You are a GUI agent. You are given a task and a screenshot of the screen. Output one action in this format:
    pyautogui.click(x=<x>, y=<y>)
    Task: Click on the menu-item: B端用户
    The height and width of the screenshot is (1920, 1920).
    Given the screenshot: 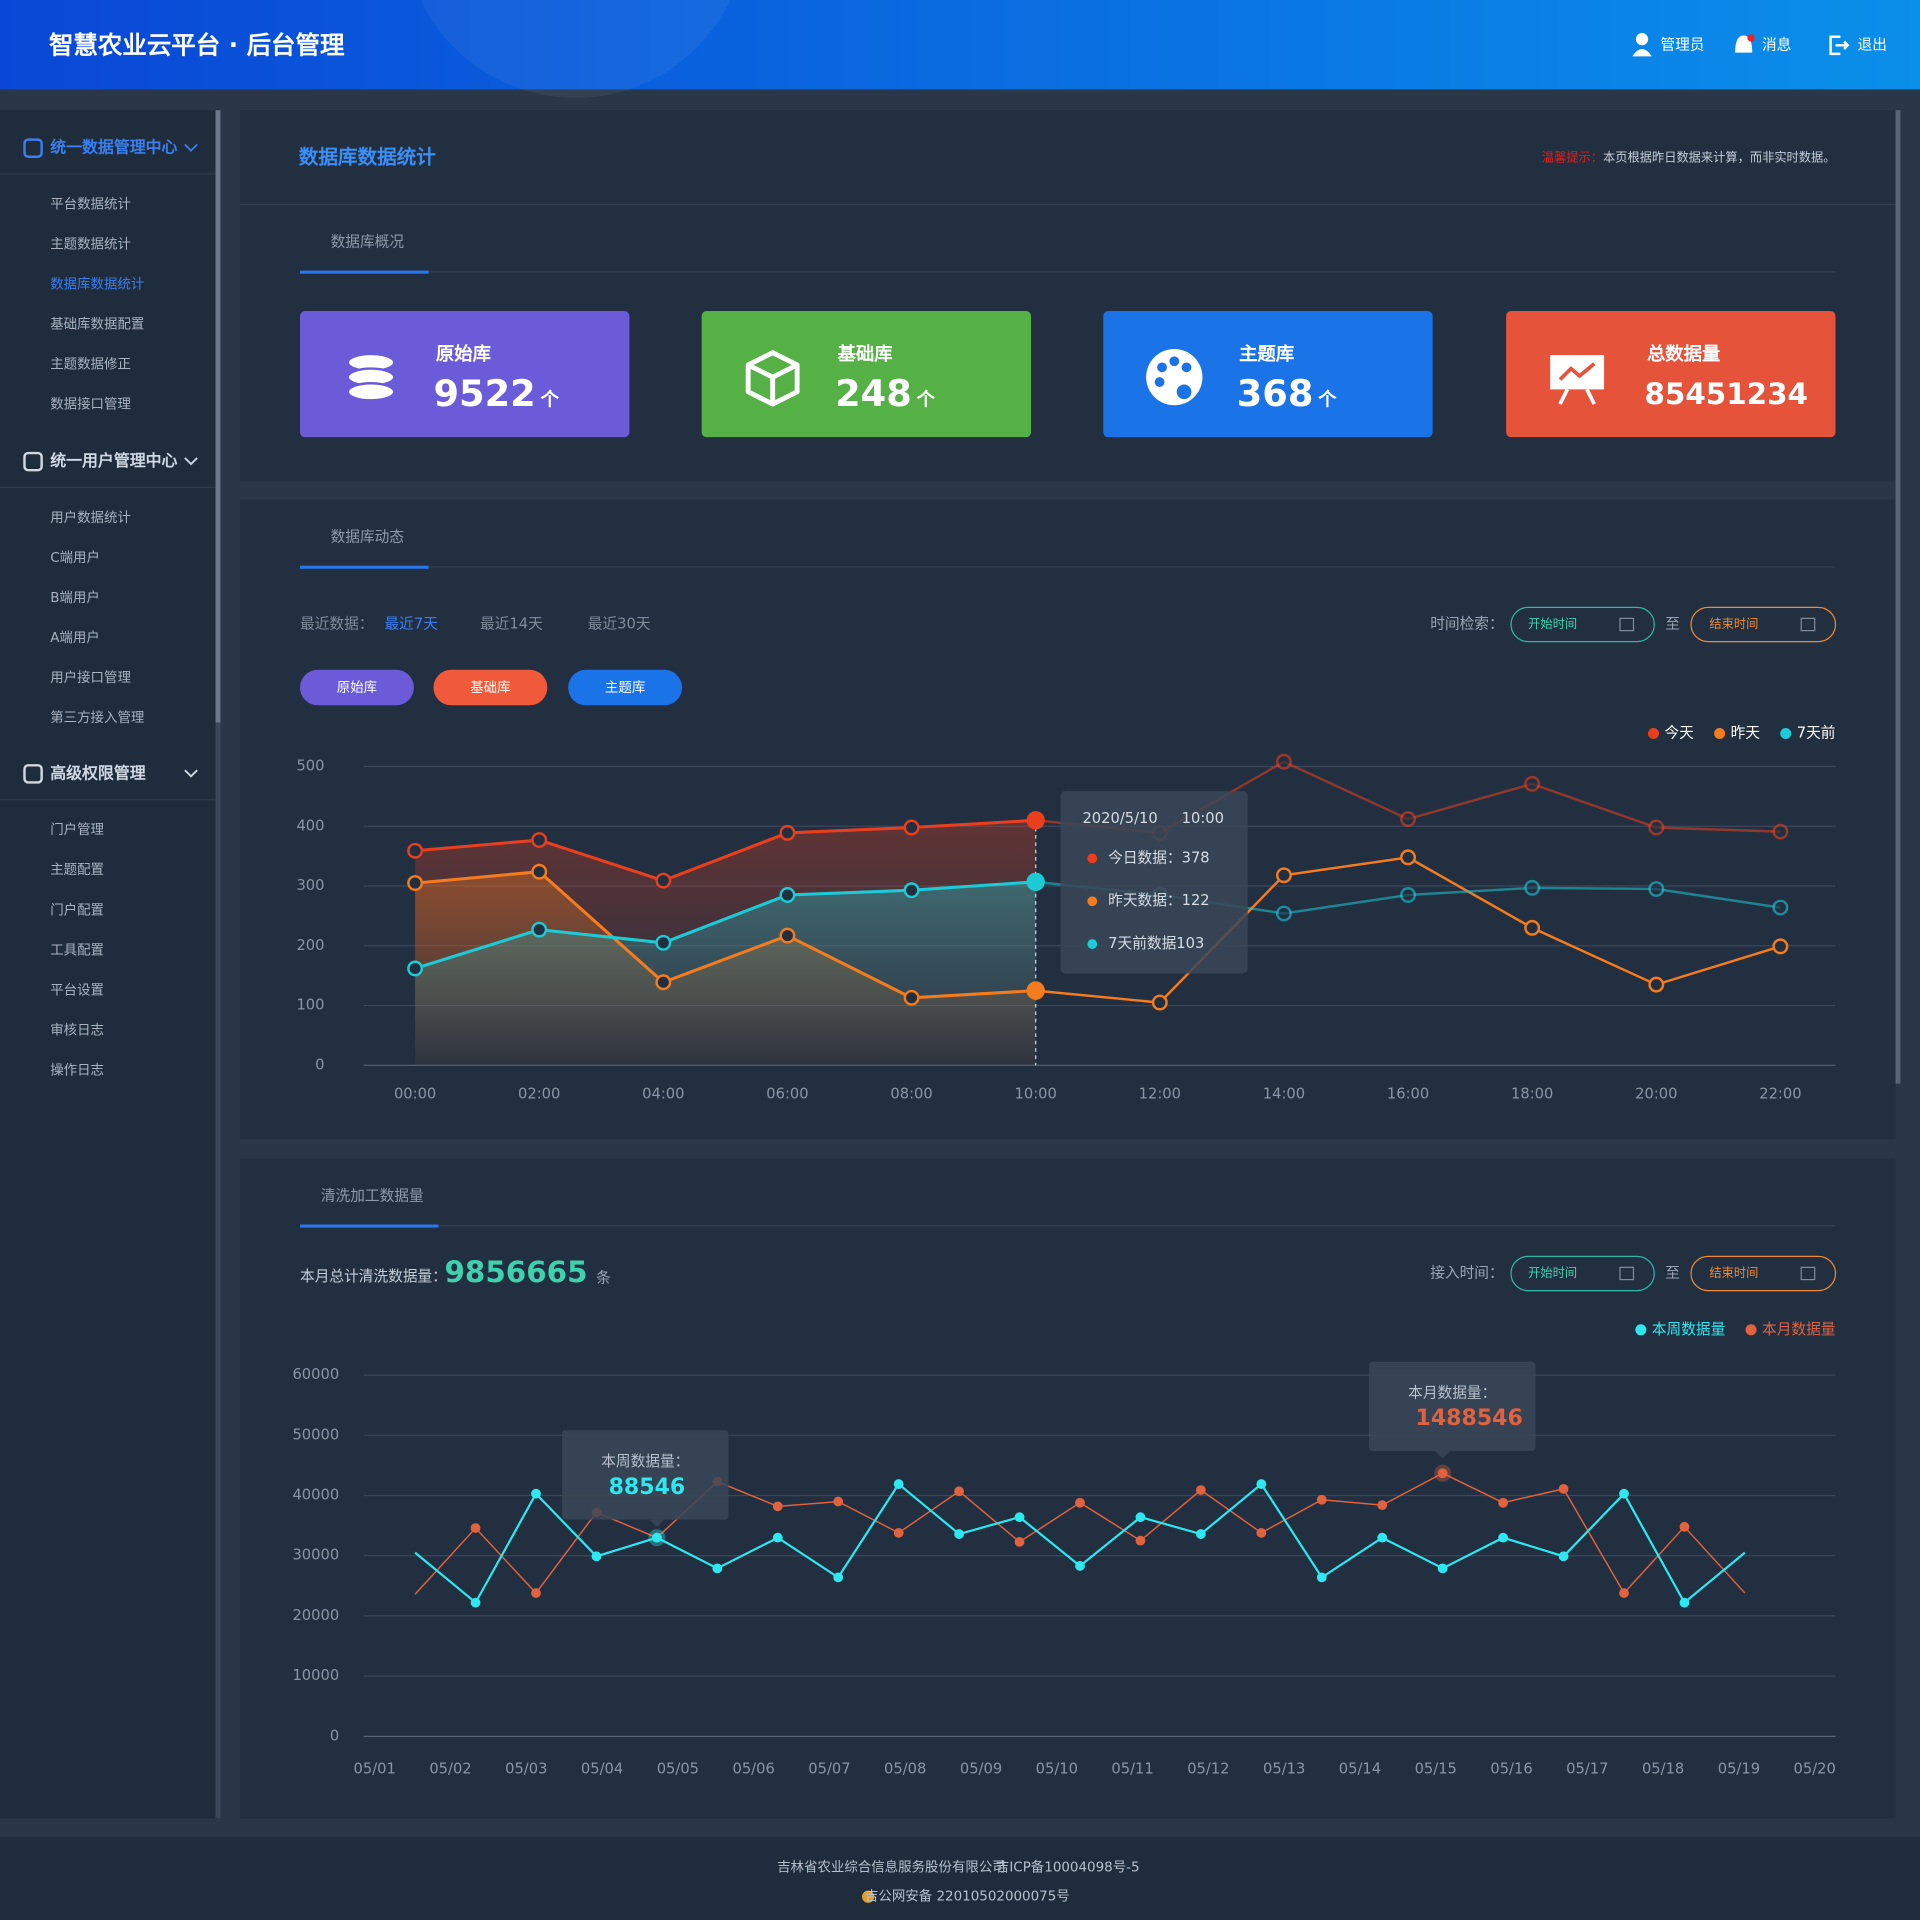 What is the action you would take?
    pyautogui.click(x=75, y=597)
    